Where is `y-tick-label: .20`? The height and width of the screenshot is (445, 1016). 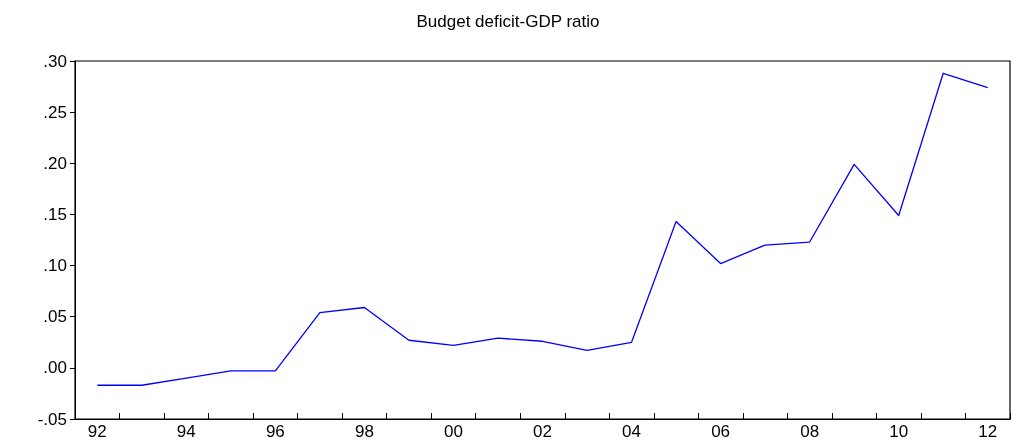 y-tick-label: .20 is located at coordinates (55, 163).